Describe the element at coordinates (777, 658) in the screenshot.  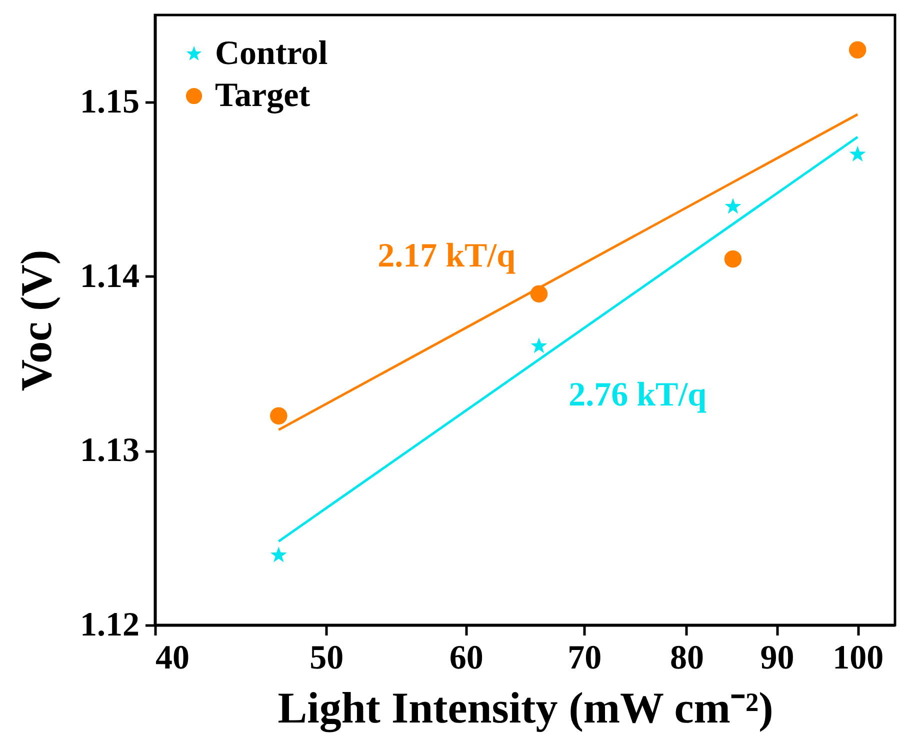
I see `x-tick-label: 90` at that location.